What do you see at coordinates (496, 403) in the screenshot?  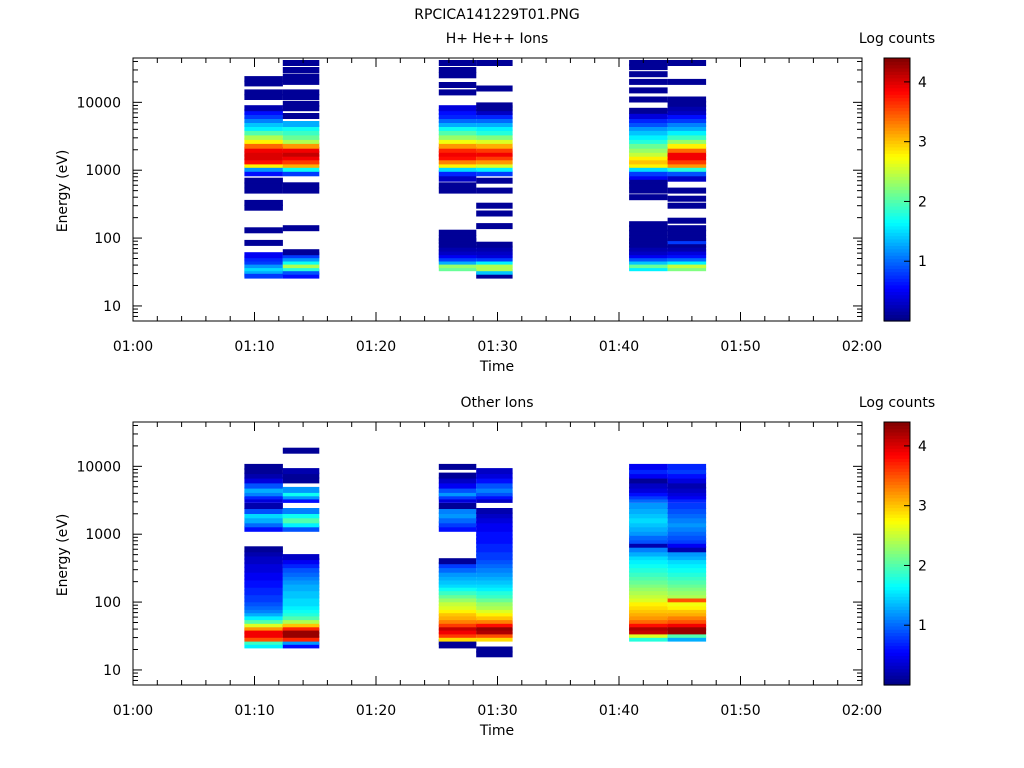 I see `panel-title: Other Ions` at bounding box center [496, 403].